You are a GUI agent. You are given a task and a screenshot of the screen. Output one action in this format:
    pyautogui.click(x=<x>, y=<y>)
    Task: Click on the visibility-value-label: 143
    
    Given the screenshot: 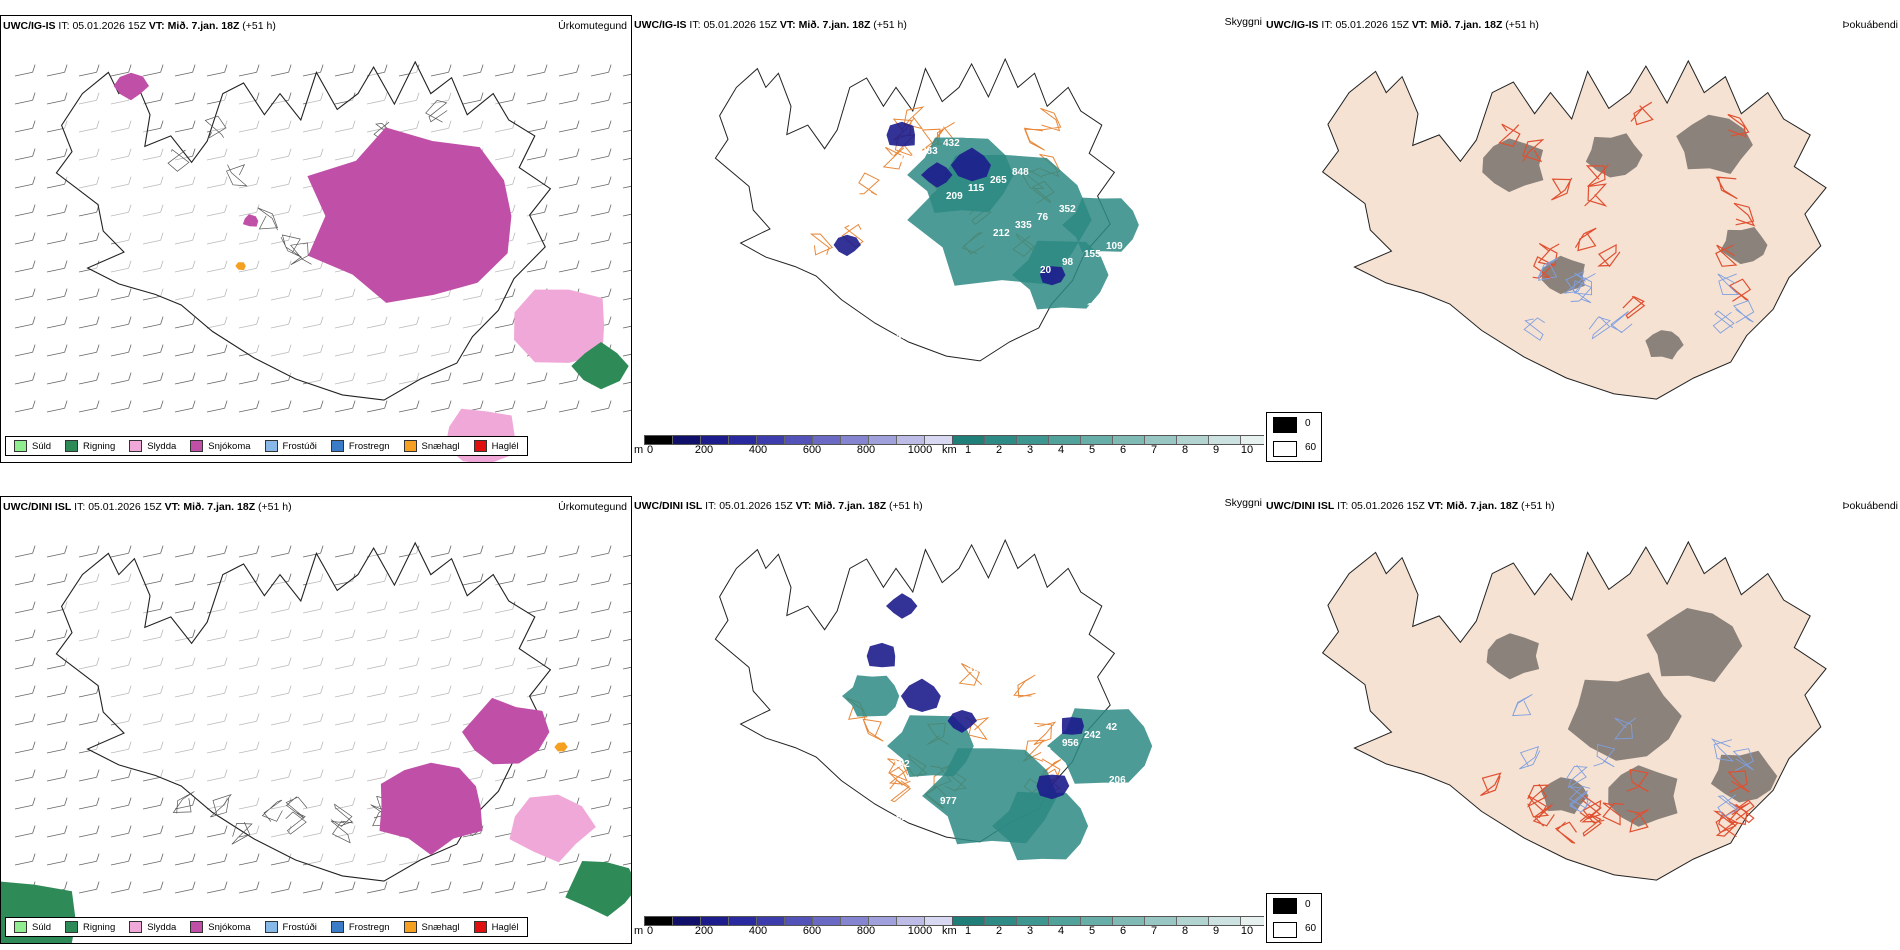 What is the action you would take?
    pyautogui.click(x=907, y=640)
    